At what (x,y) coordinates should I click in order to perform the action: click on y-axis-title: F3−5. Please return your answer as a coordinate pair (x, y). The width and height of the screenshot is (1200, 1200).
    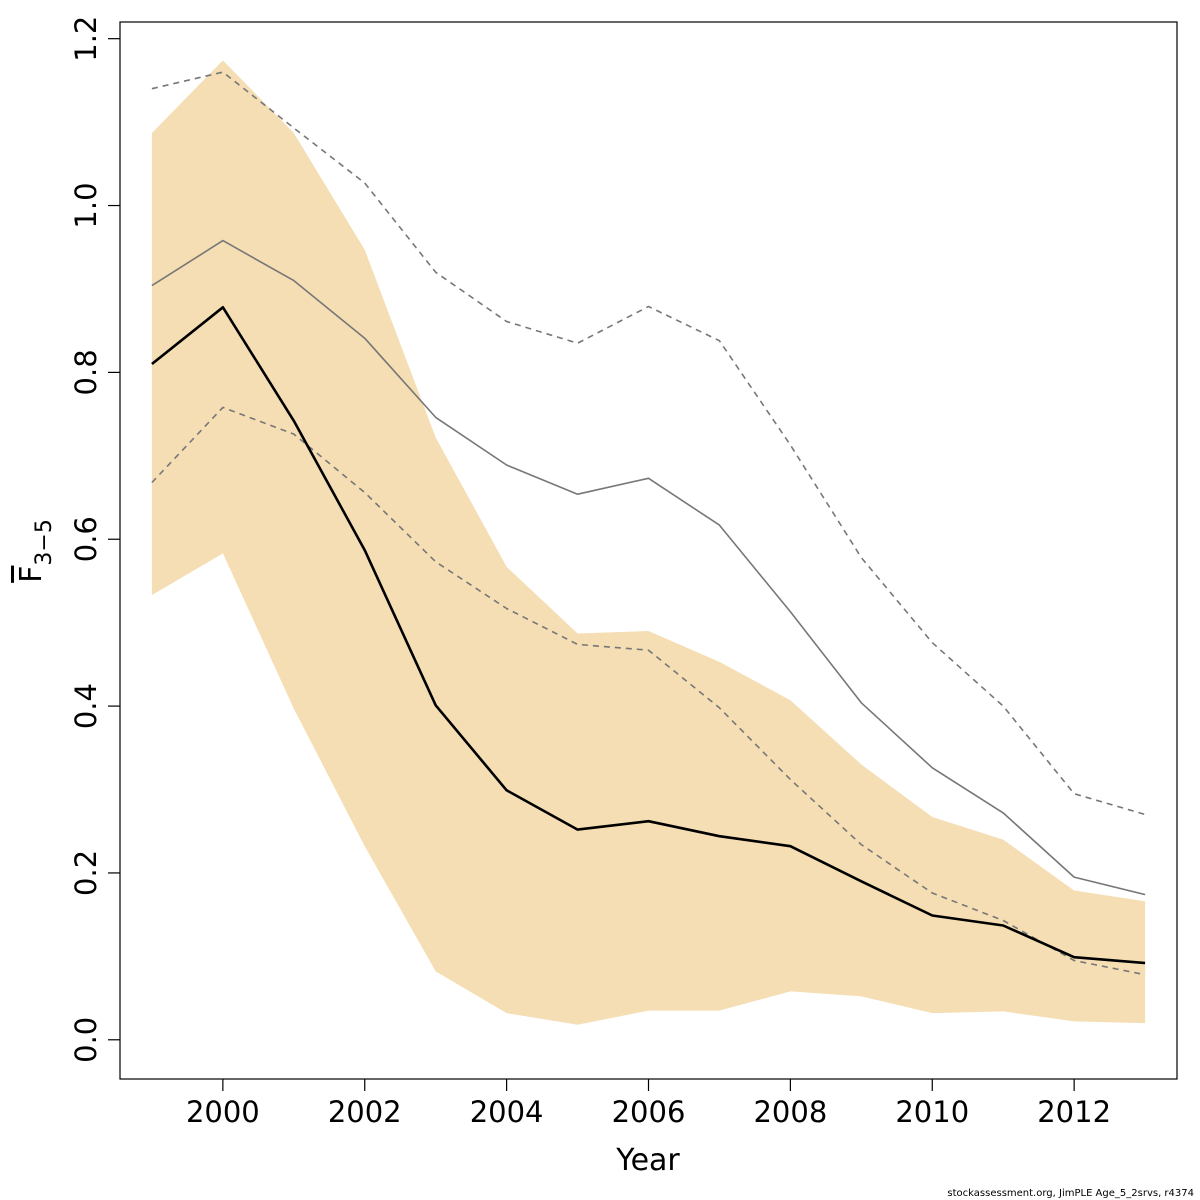
    Looking at the image, I should click on (35, 551).